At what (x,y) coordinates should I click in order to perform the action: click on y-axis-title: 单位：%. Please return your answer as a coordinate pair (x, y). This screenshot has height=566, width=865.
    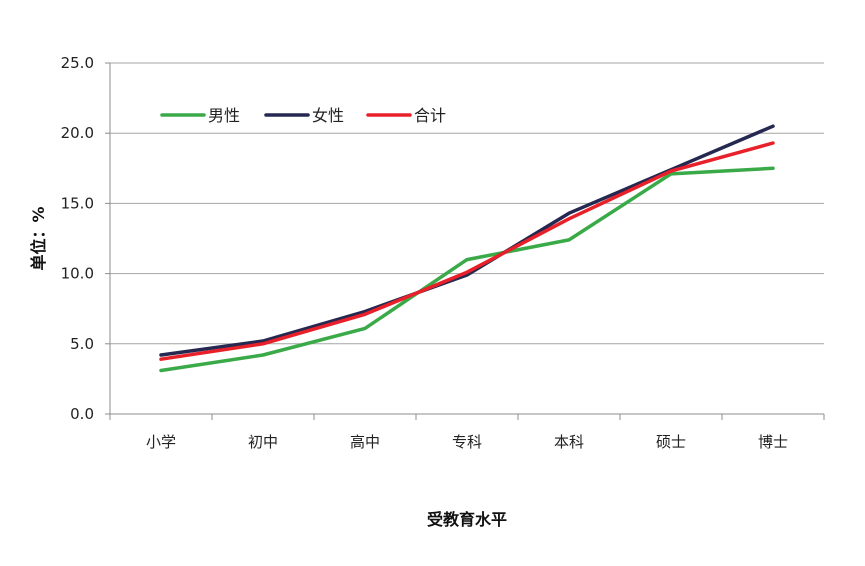
    Looking at the image, I should click on (38, 238).